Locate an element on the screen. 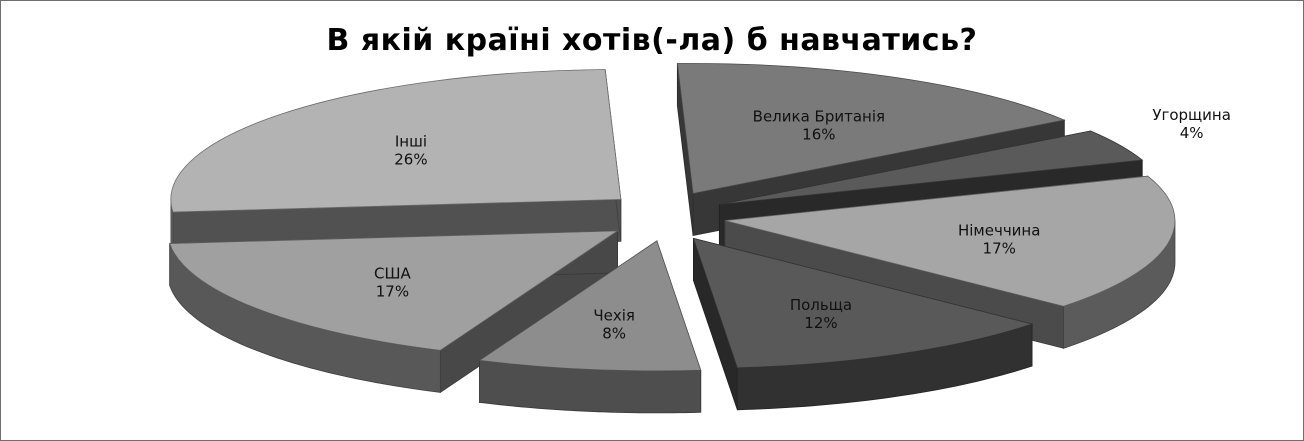  slice-name-label: Велика Британія is located at coordinates (819, 117).